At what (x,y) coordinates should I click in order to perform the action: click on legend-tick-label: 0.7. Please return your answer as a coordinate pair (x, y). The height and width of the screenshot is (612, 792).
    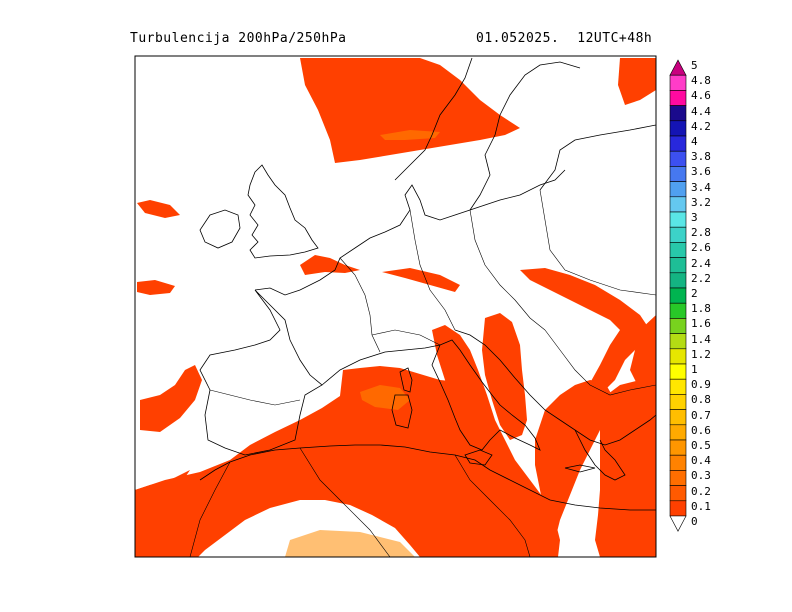
    Looking at the image, I should click on (701, 415).